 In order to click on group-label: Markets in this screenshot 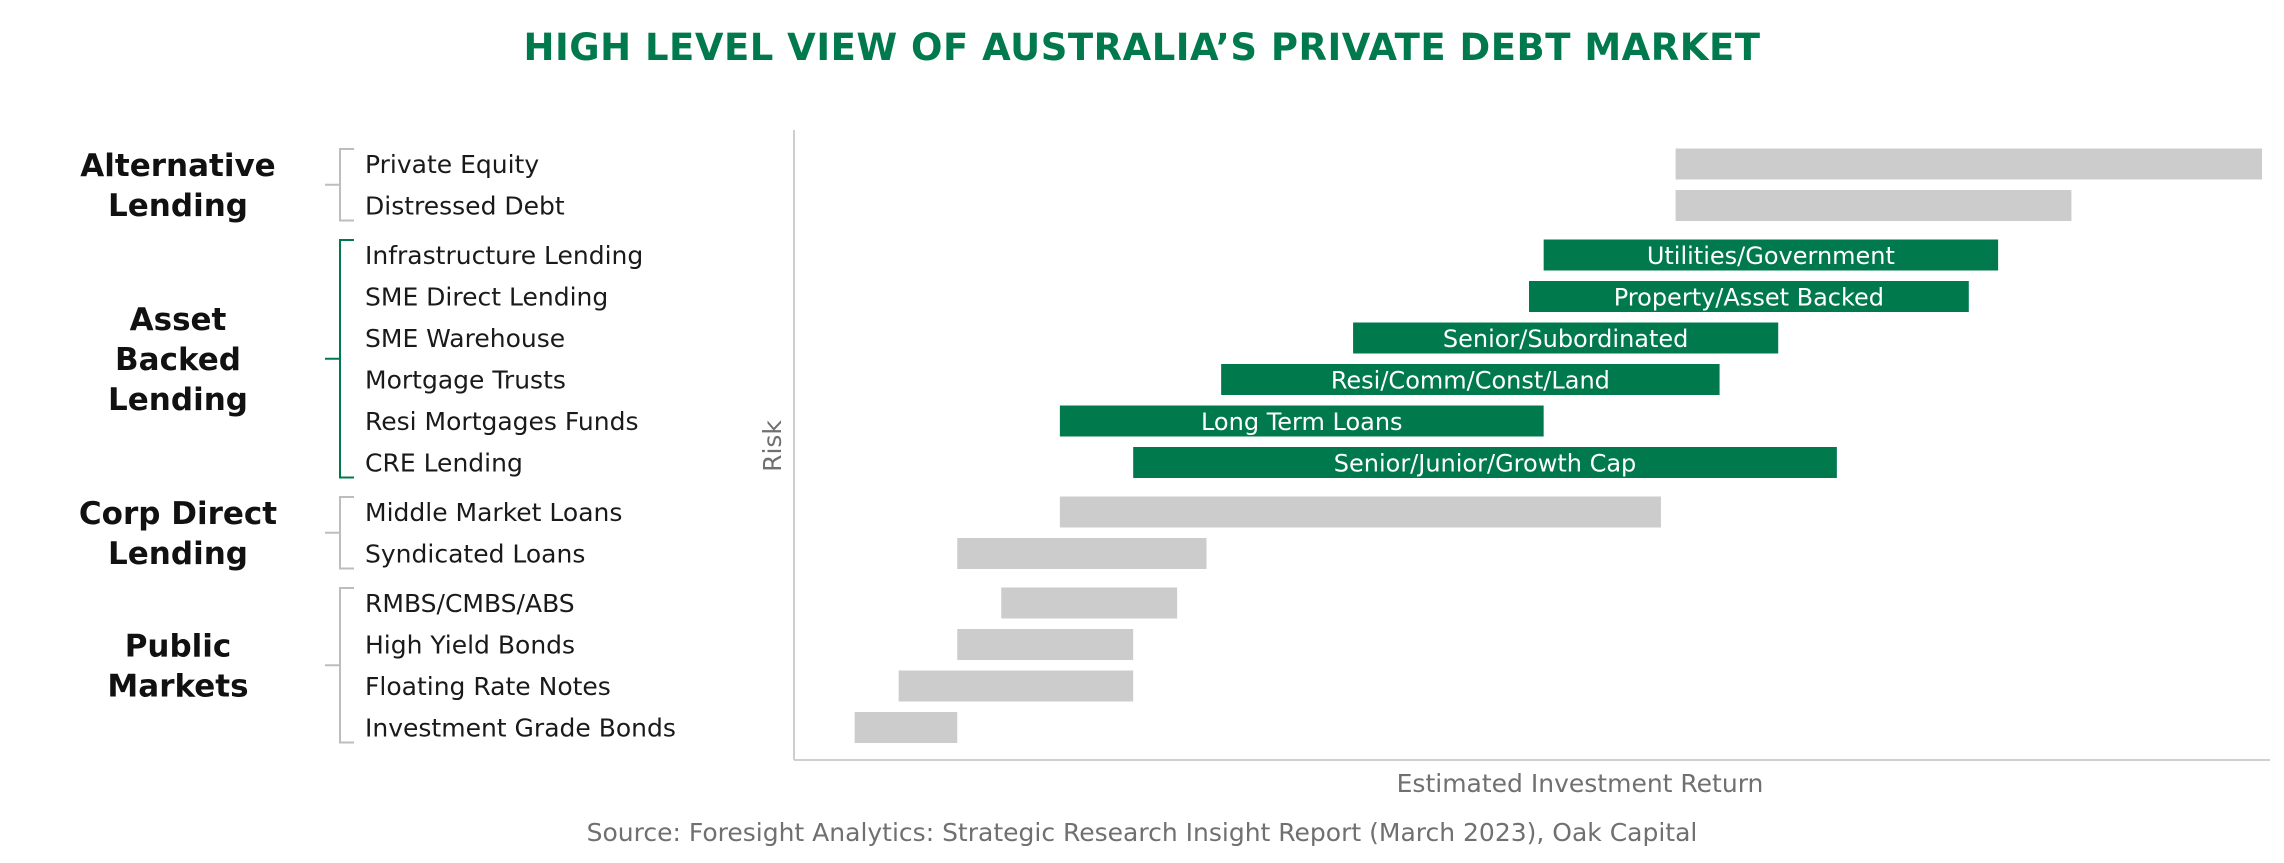, I will do `click(177, 686)`.